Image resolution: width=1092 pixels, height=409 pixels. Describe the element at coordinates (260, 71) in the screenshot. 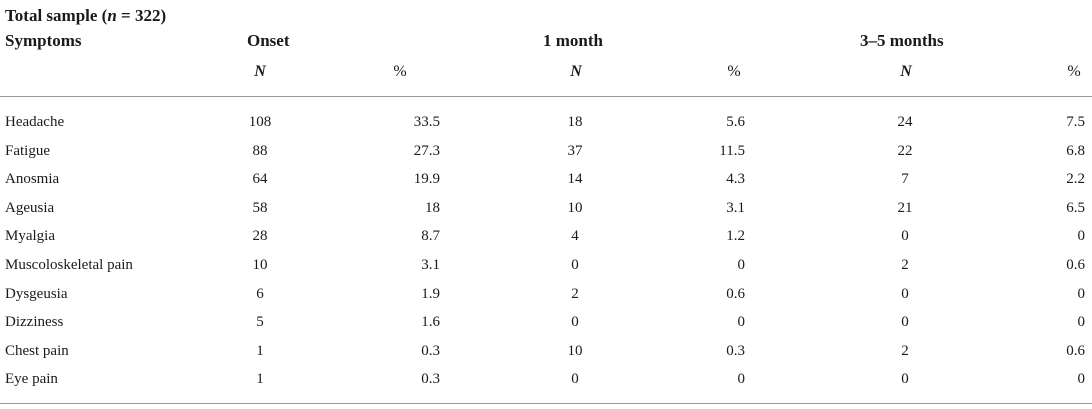

I see `subheader-onset-n: N` at that location.